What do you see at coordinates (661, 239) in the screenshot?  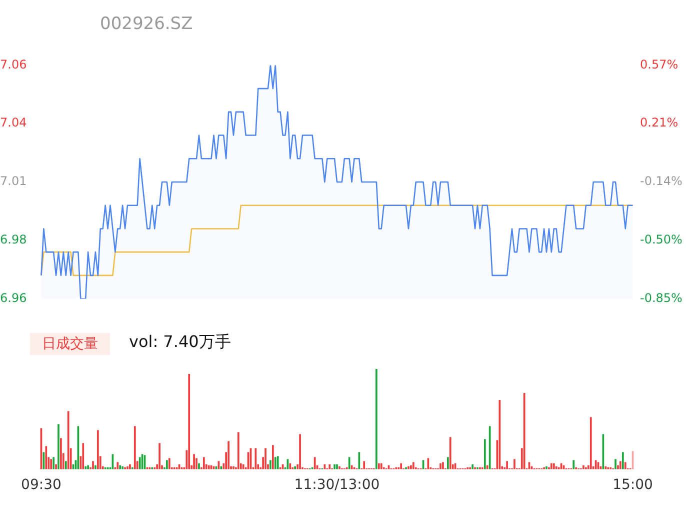 I see `y2-tick-label: -0.50%` at bounding box center [661, 239].